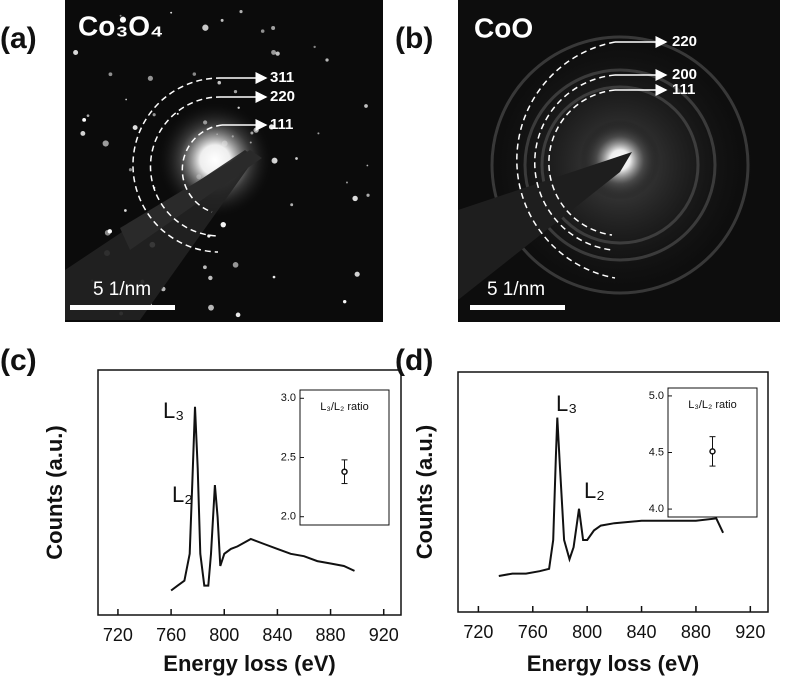 The image size is (800, 687). What do you see at coordinates (288, 457) in the screenshot?
I see `inset-y-tick-label: 2.5` at bounding box center [288, 457].